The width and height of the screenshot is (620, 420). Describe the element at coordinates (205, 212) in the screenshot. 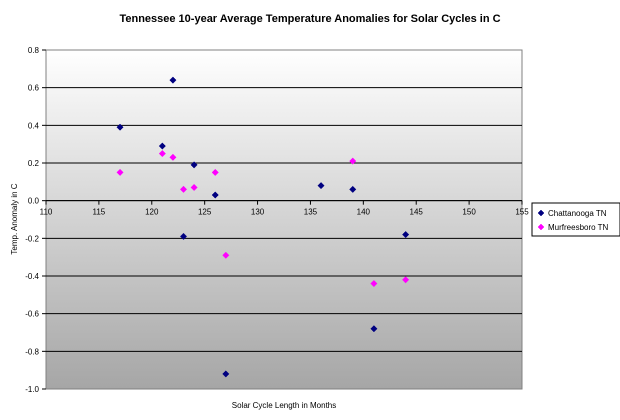

I see `x-tick-label: 125` at that location.